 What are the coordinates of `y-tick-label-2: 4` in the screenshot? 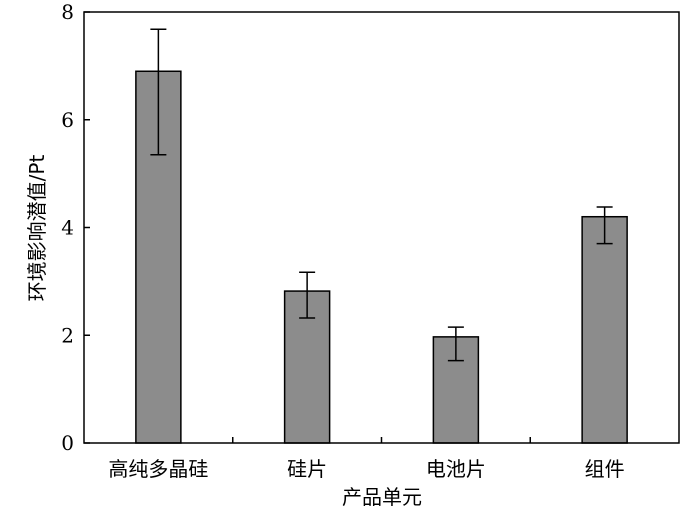 It's located at (67, 228).